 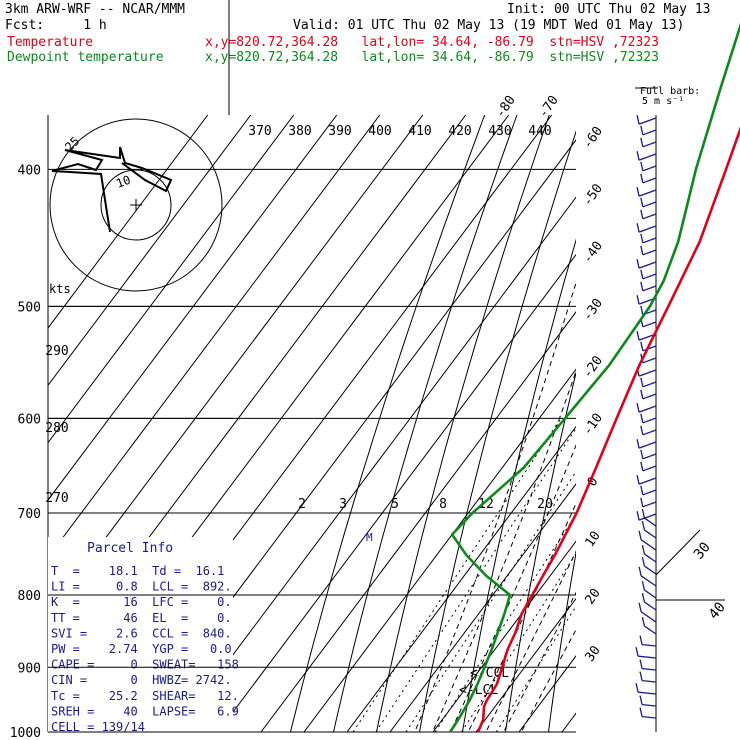 I want to click on parcel-info-title: Parcel Info, so click(x=130, y=548).